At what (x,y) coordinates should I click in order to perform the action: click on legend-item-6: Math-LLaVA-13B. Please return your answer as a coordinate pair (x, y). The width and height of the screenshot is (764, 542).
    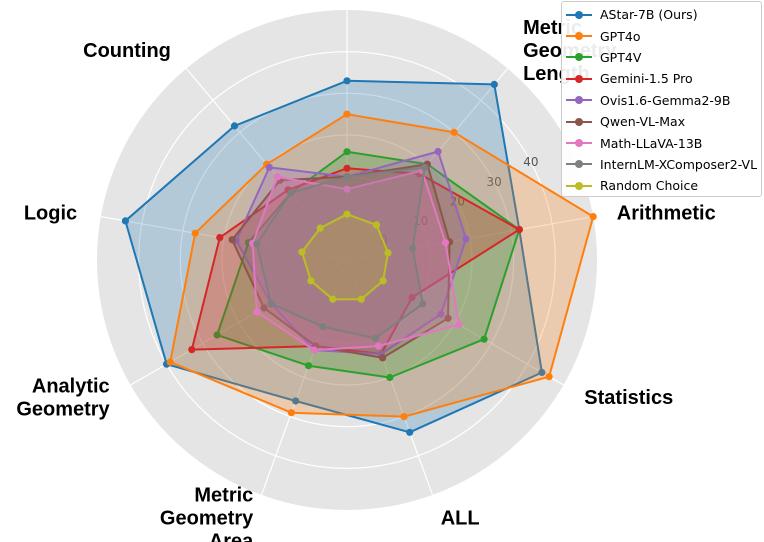
    Looking at the image, I should click on (661, 142).